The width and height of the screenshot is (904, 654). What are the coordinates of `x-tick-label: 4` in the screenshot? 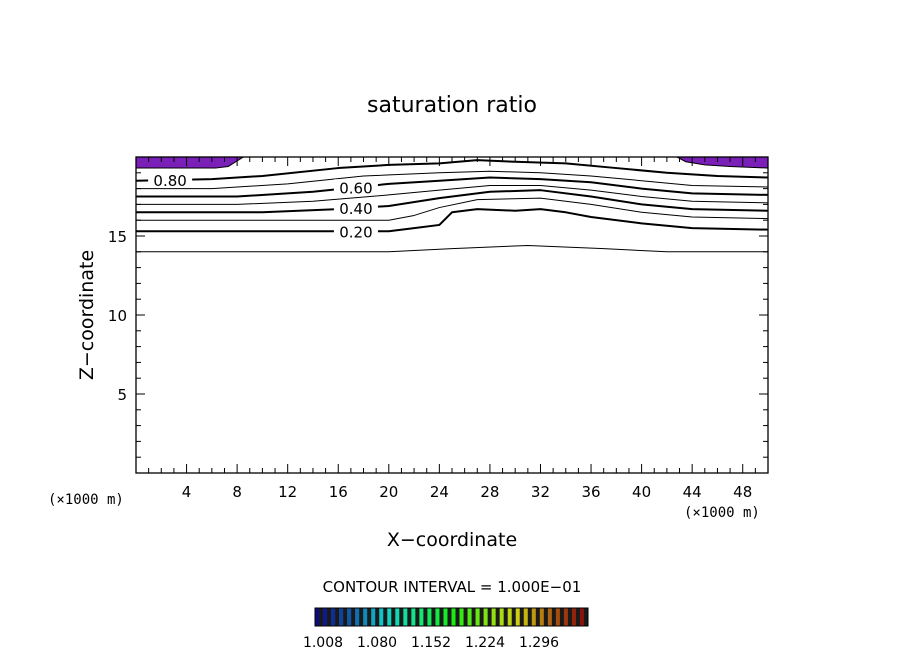 It's located at (187, 492).